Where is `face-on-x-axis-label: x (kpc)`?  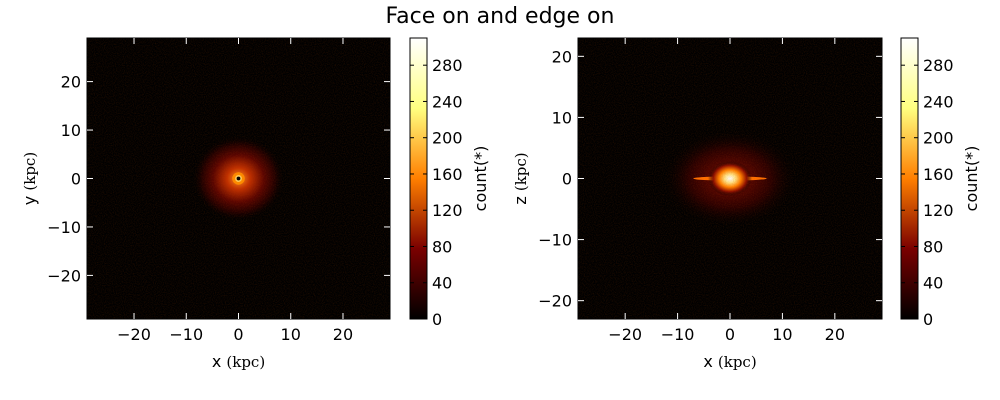 face-on-x-axis-label: x (kpc) is located at coordinates (238, 361).